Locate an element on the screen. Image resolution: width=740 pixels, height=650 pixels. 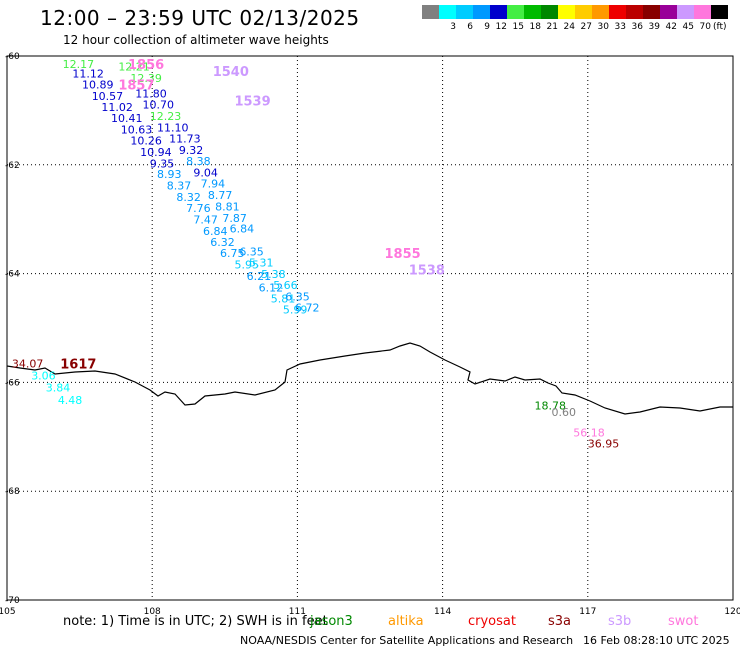
longitude-tick-label: 108 is located at coordinates (152, 612).